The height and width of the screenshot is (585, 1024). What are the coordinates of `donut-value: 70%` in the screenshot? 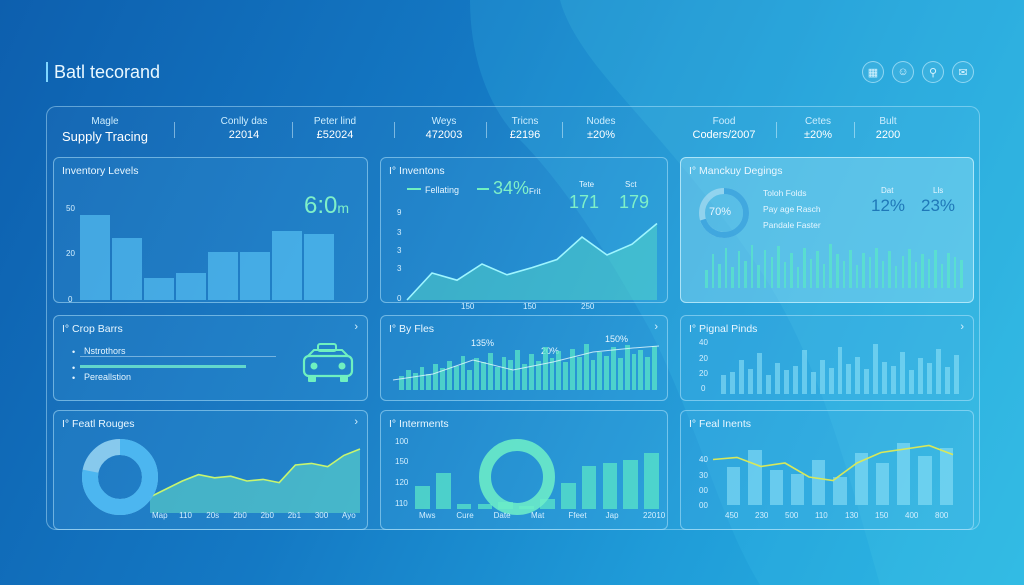 It's located at (720, 212).